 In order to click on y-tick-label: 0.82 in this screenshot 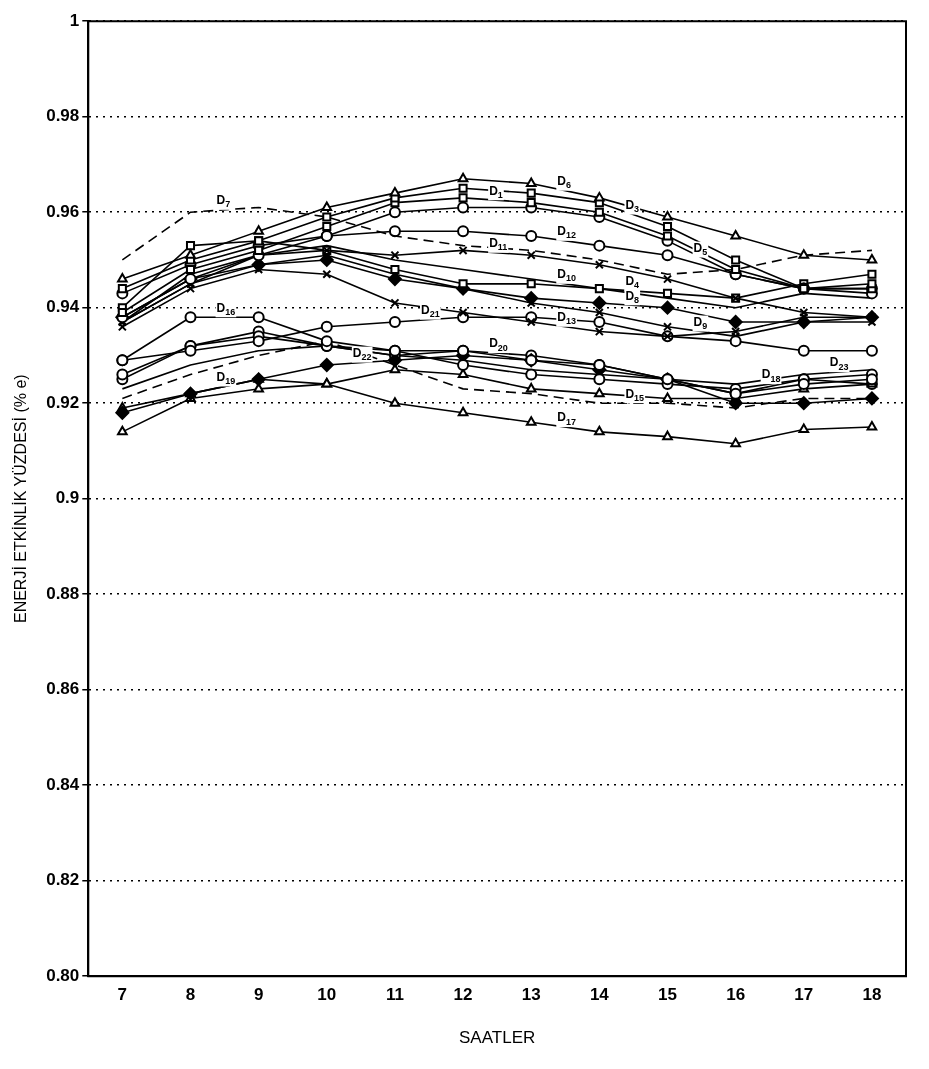, I will do `click(63, 880)`.